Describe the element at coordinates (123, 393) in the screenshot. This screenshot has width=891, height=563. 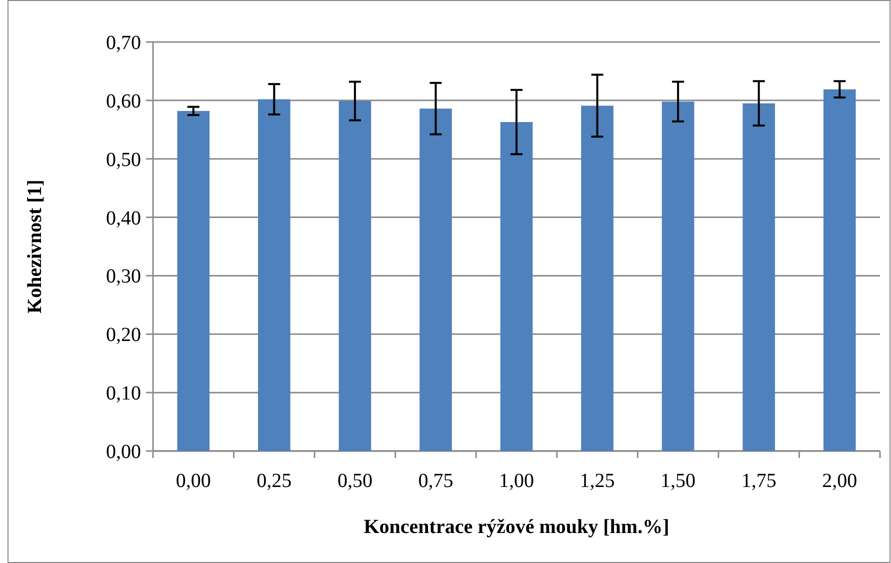
I see `y-tick-label: 0,10` at that location.